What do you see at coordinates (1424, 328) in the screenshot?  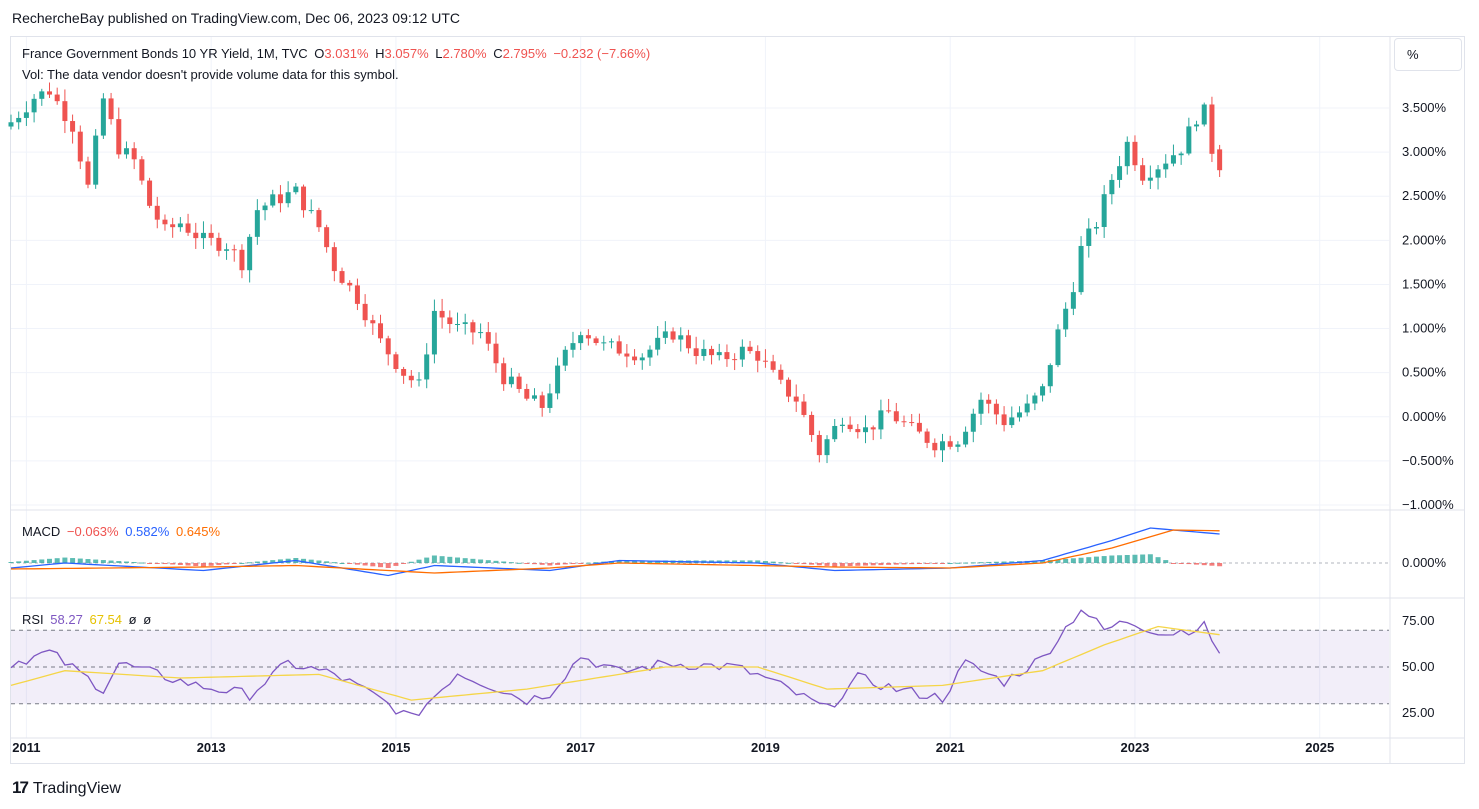 I see `price-axis-label: 1.000%` at bounding box center [1424, 328].